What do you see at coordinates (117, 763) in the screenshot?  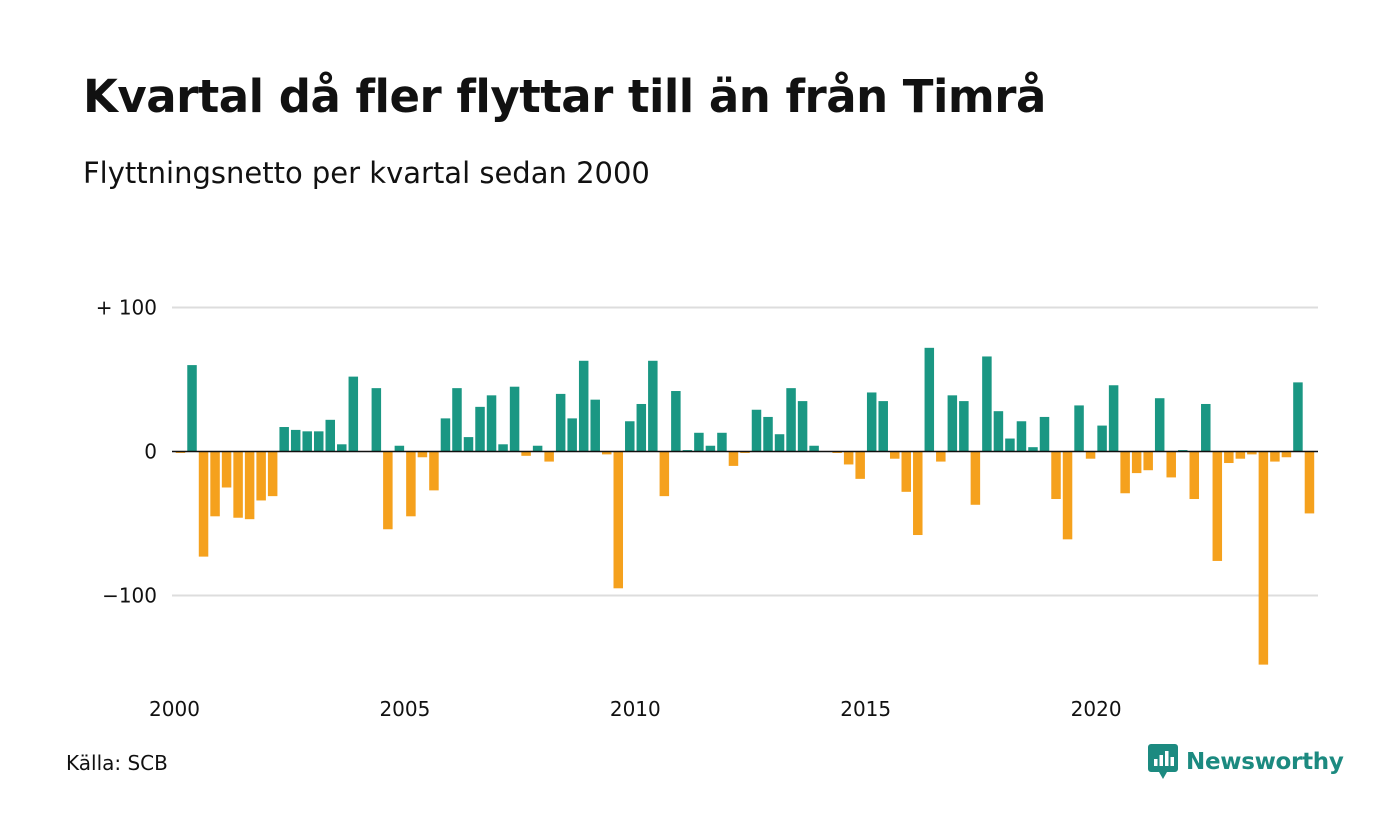 I see `source-label: Källa: SCB` at bounding box center [117, 763].